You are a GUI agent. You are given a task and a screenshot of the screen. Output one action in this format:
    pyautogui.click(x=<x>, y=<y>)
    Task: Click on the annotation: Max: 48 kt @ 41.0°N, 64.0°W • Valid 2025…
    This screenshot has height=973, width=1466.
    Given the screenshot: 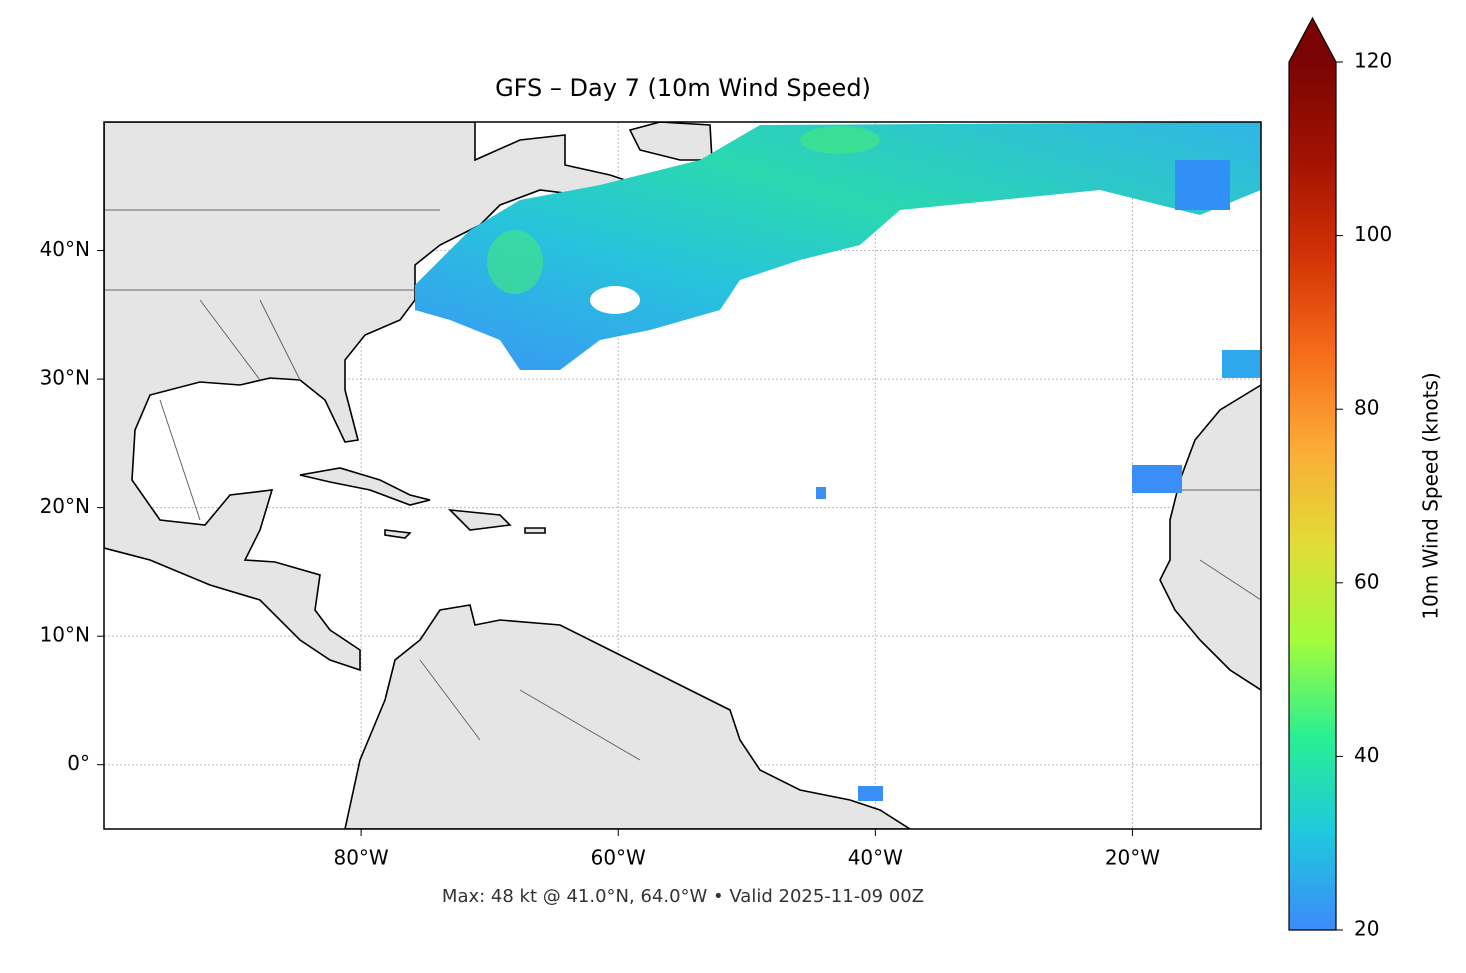 What is the action you would take?
    pyautogui.click(x=683, y=896)
    